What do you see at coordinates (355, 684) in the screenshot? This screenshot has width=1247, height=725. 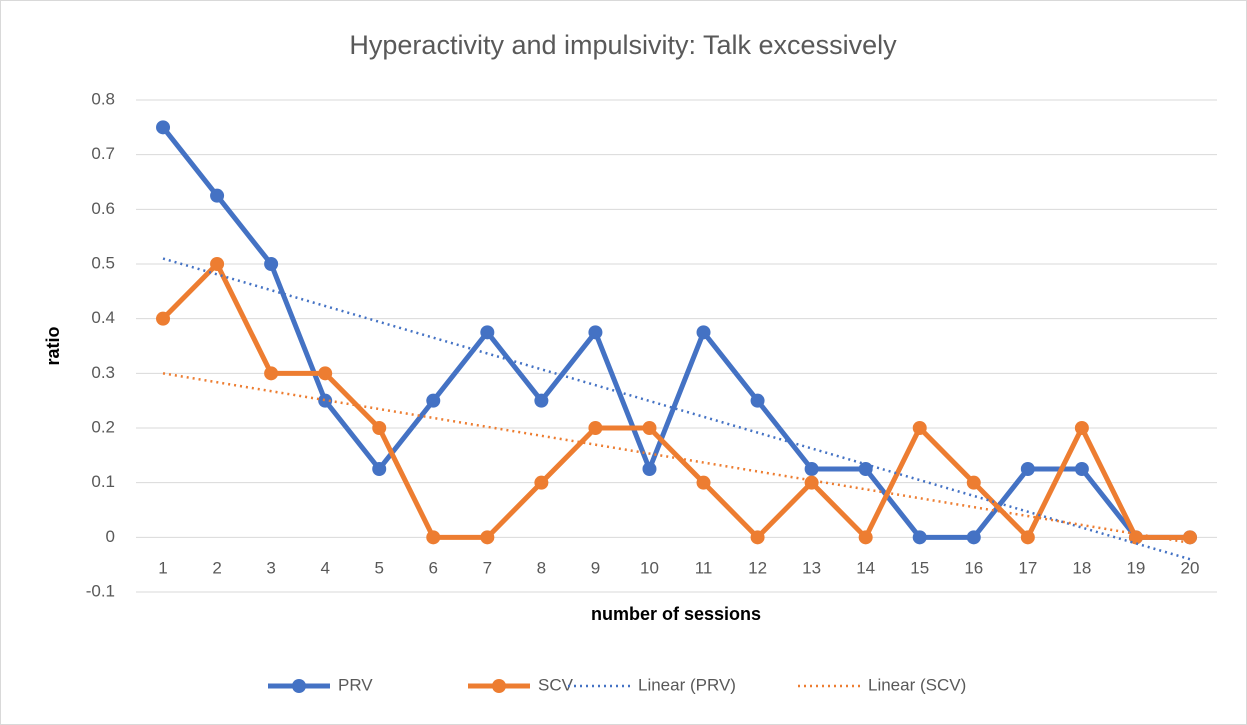 I see `legend-label: PRV` at bounding box center [355, 684].